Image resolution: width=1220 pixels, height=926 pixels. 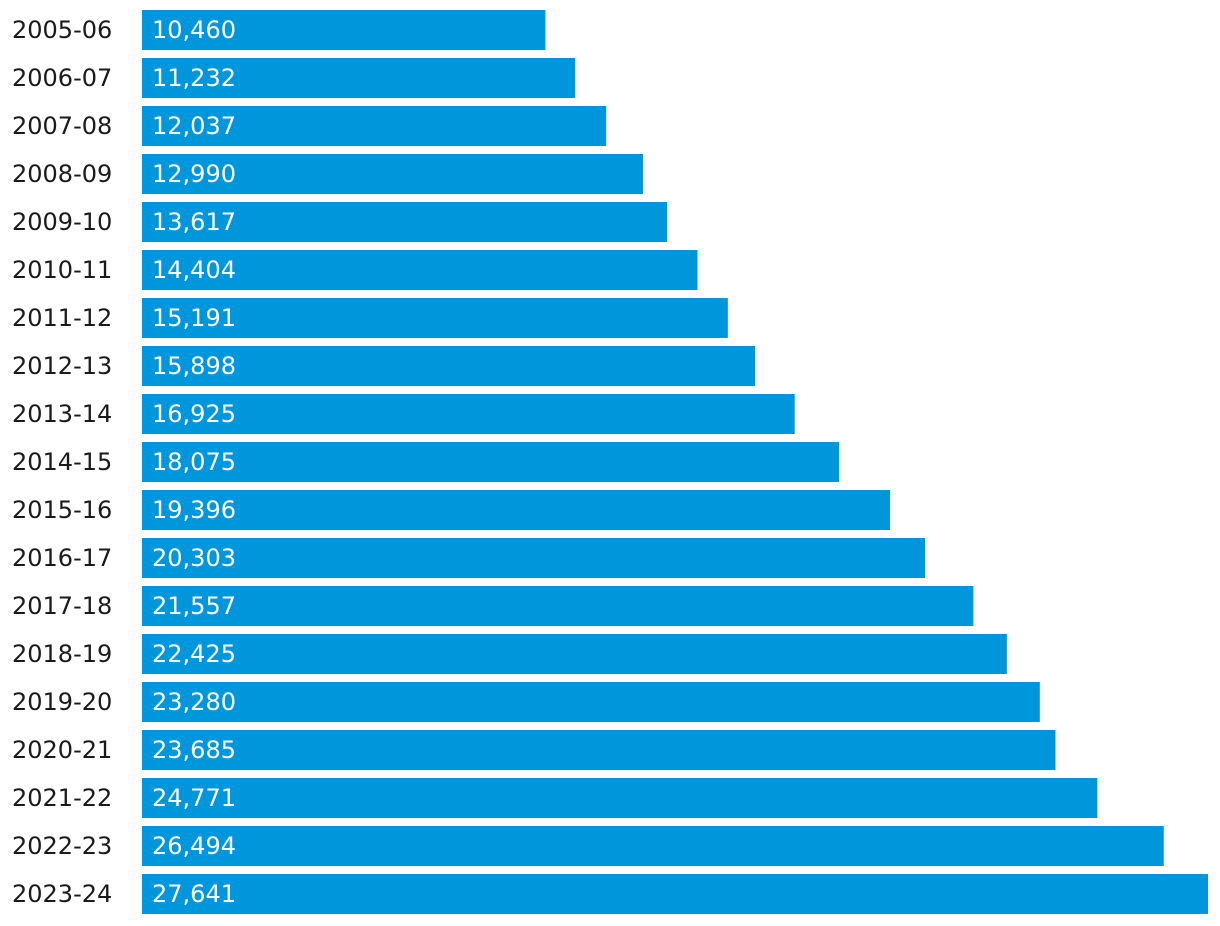 I want to click on category-label: 2010-11, so click(x=62, y=270).